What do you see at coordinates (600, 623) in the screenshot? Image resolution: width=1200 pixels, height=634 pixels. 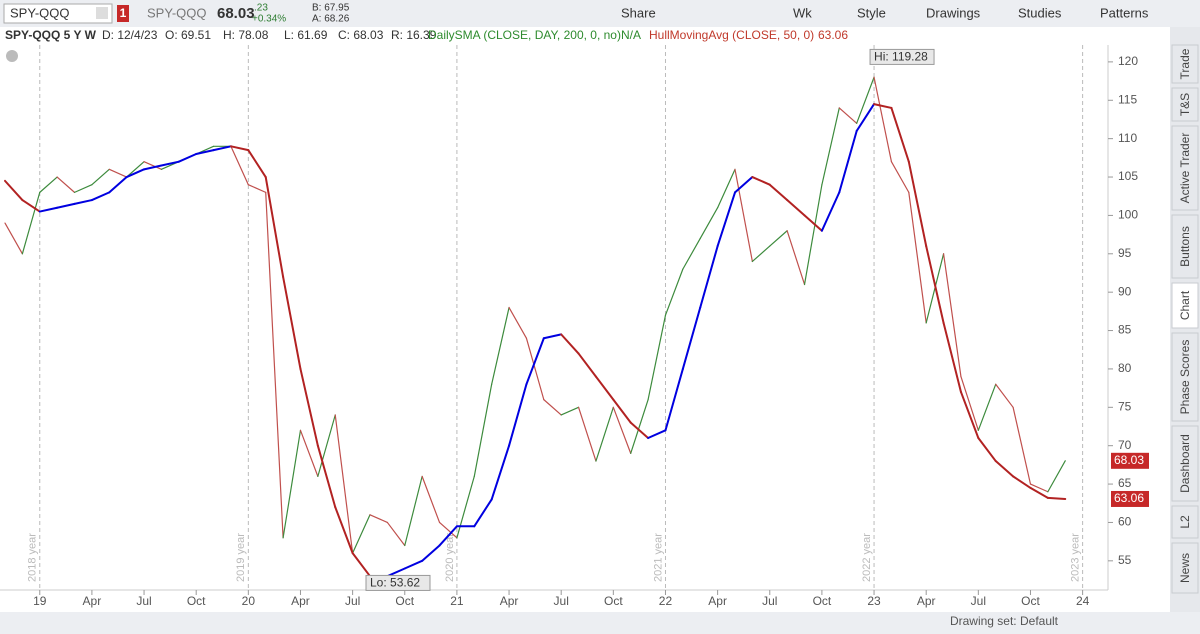 I see `status-bar` at bounding box center [600, 623].